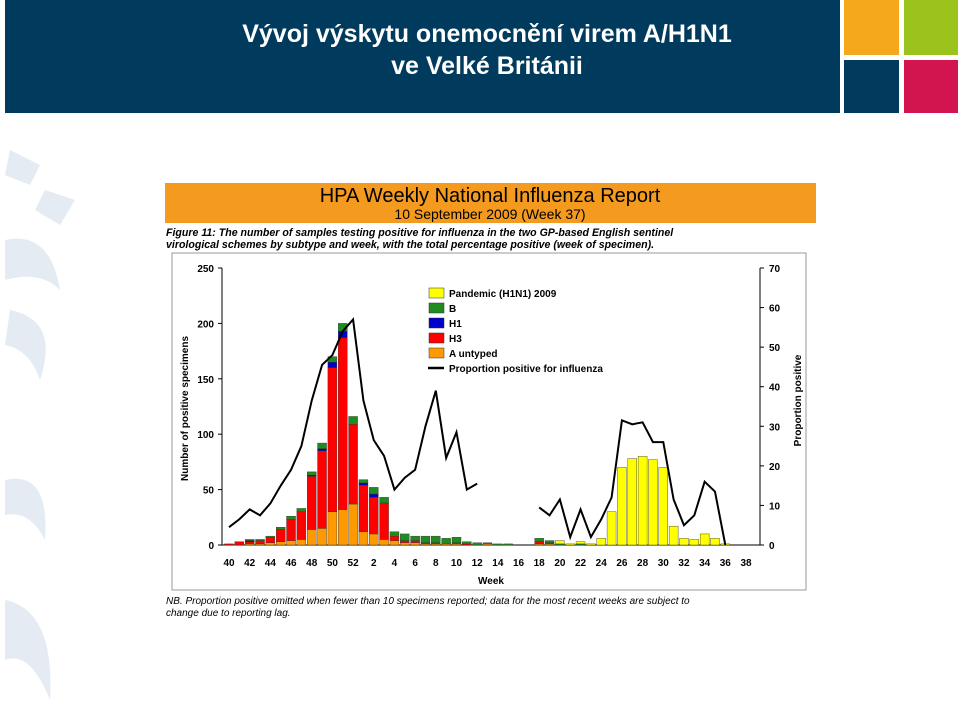 This screenshot has height=721, width=960. What do you see at coordinates (705, 563) in the screenshot?
I see `x-tick-label: 34` at bounding box center [705, 563].